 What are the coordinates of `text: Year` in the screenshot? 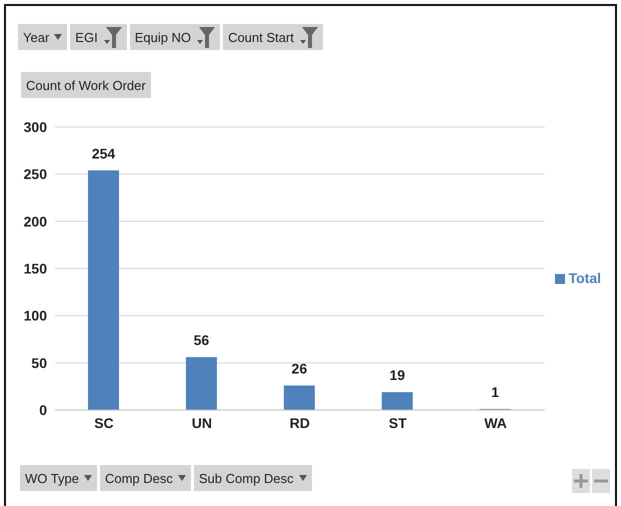 It's located at (36, 37).